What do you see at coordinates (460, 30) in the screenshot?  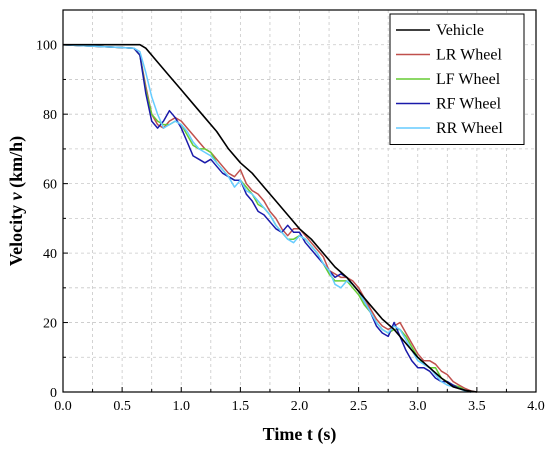 I see `legend-label: Vehicle` at bounding box center [460, 30].